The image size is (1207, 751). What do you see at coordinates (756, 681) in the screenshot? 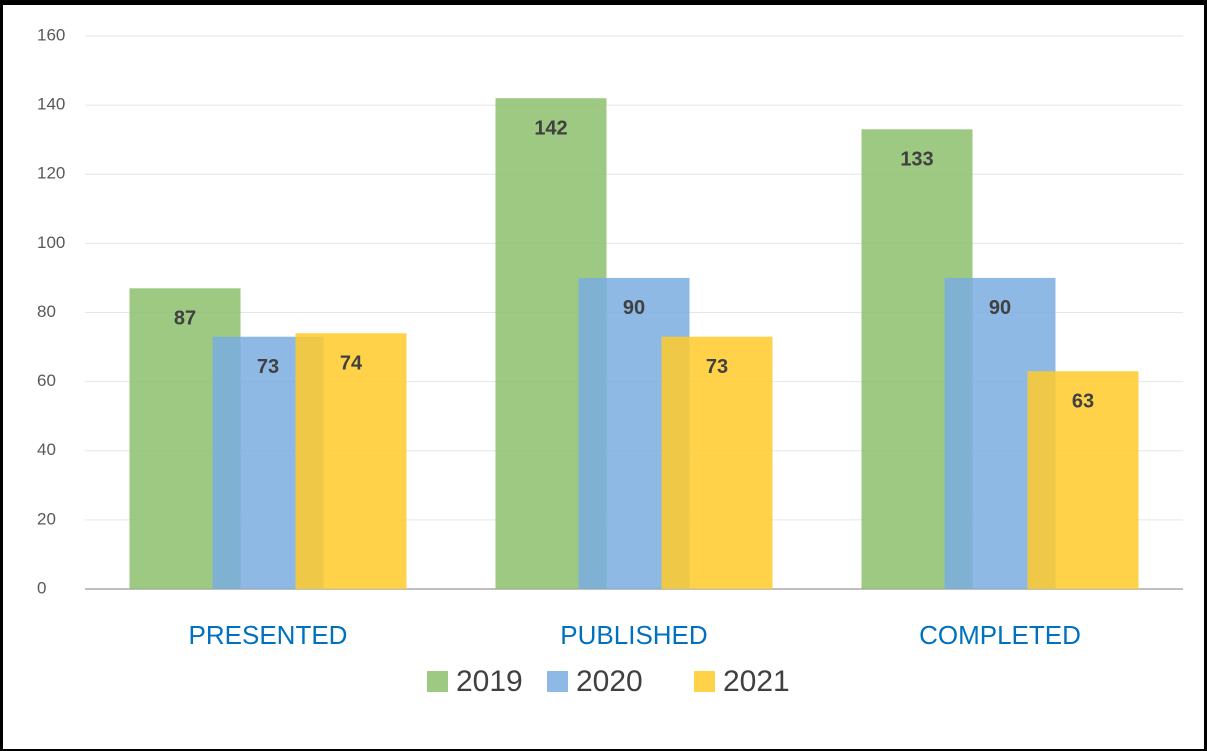
I see `legend-label: 2021` at bounding box center [756, 681].